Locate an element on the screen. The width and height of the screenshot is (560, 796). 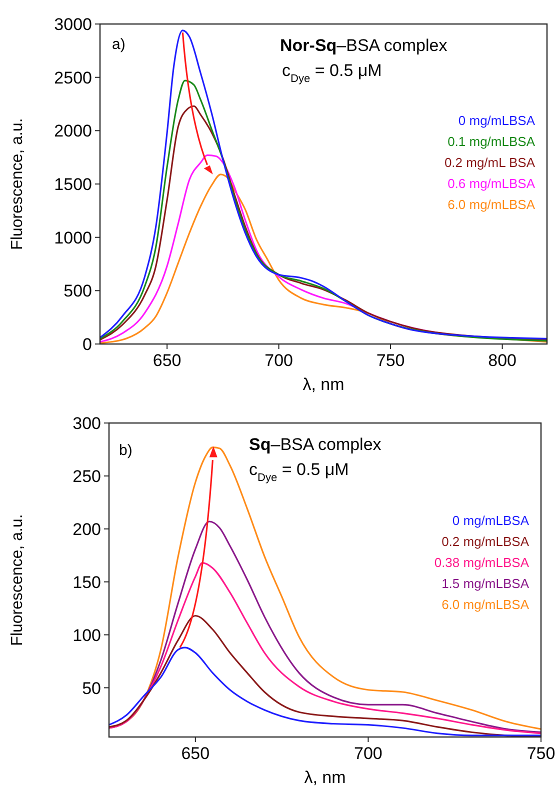
text: 1.5 mg/mLBSA is located at coordinates (486, 583).